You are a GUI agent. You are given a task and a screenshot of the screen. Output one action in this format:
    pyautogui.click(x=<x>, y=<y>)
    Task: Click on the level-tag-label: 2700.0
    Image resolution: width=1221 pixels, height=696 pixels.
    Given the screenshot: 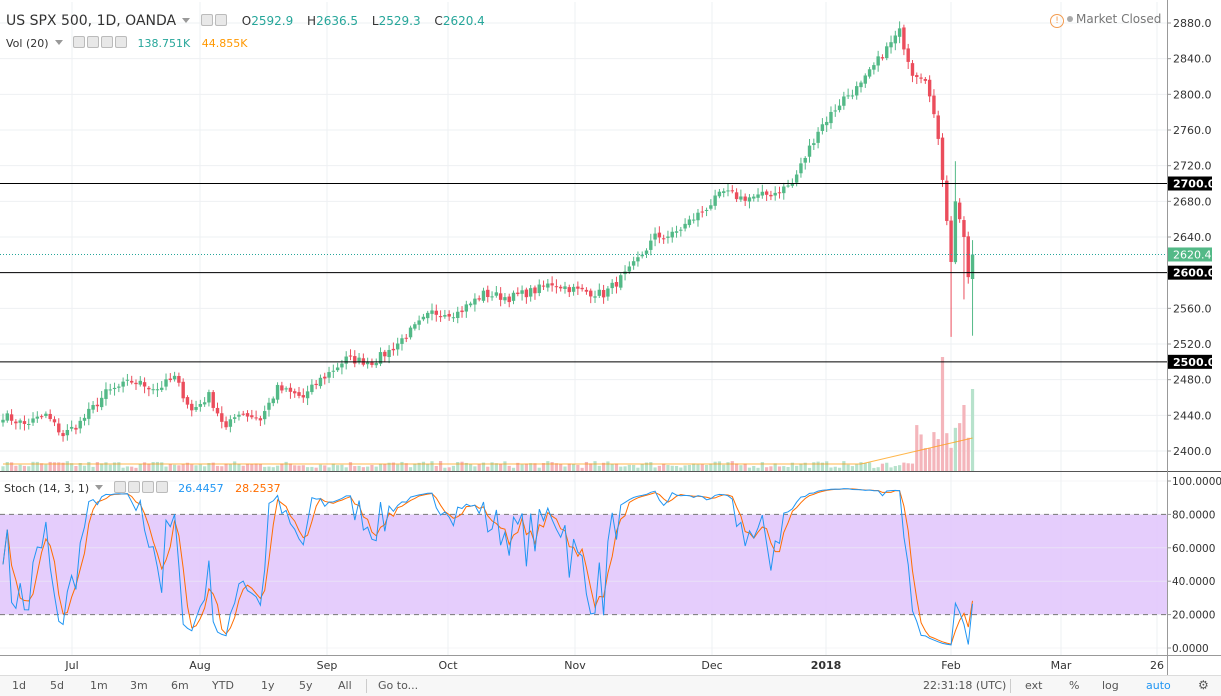 What is the action you would take?
    pyautogui.click(x=1194, y=184)
    